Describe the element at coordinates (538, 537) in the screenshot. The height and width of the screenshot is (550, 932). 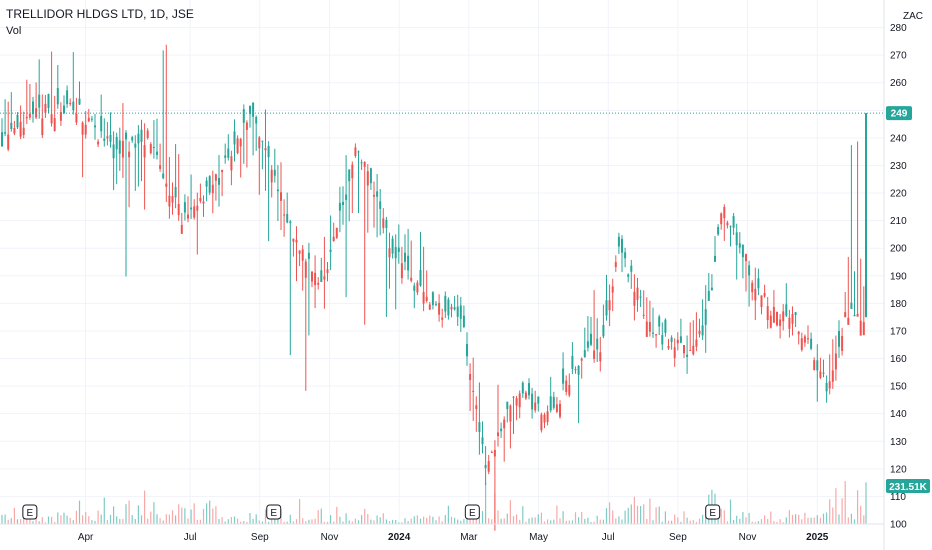
I see `time-tick-label: May` at that location.